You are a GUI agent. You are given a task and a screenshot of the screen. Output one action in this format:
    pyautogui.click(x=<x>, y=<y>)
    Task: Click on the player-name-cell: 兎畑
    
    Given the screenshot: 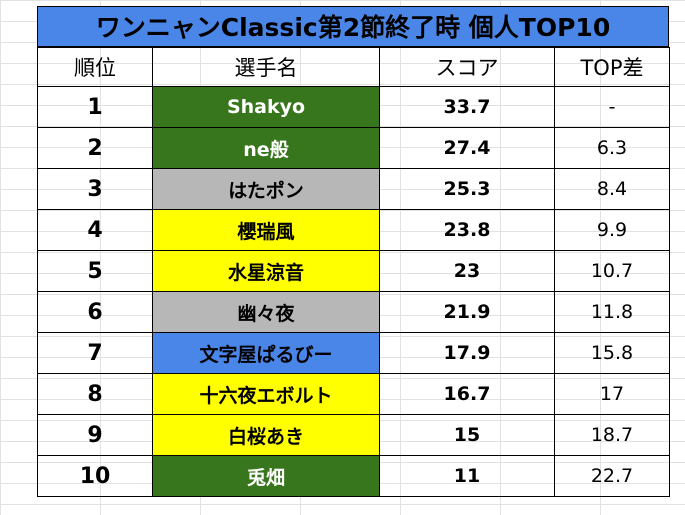 What is the action you would take?
    pyautogui.click(x=266, y=476)
    